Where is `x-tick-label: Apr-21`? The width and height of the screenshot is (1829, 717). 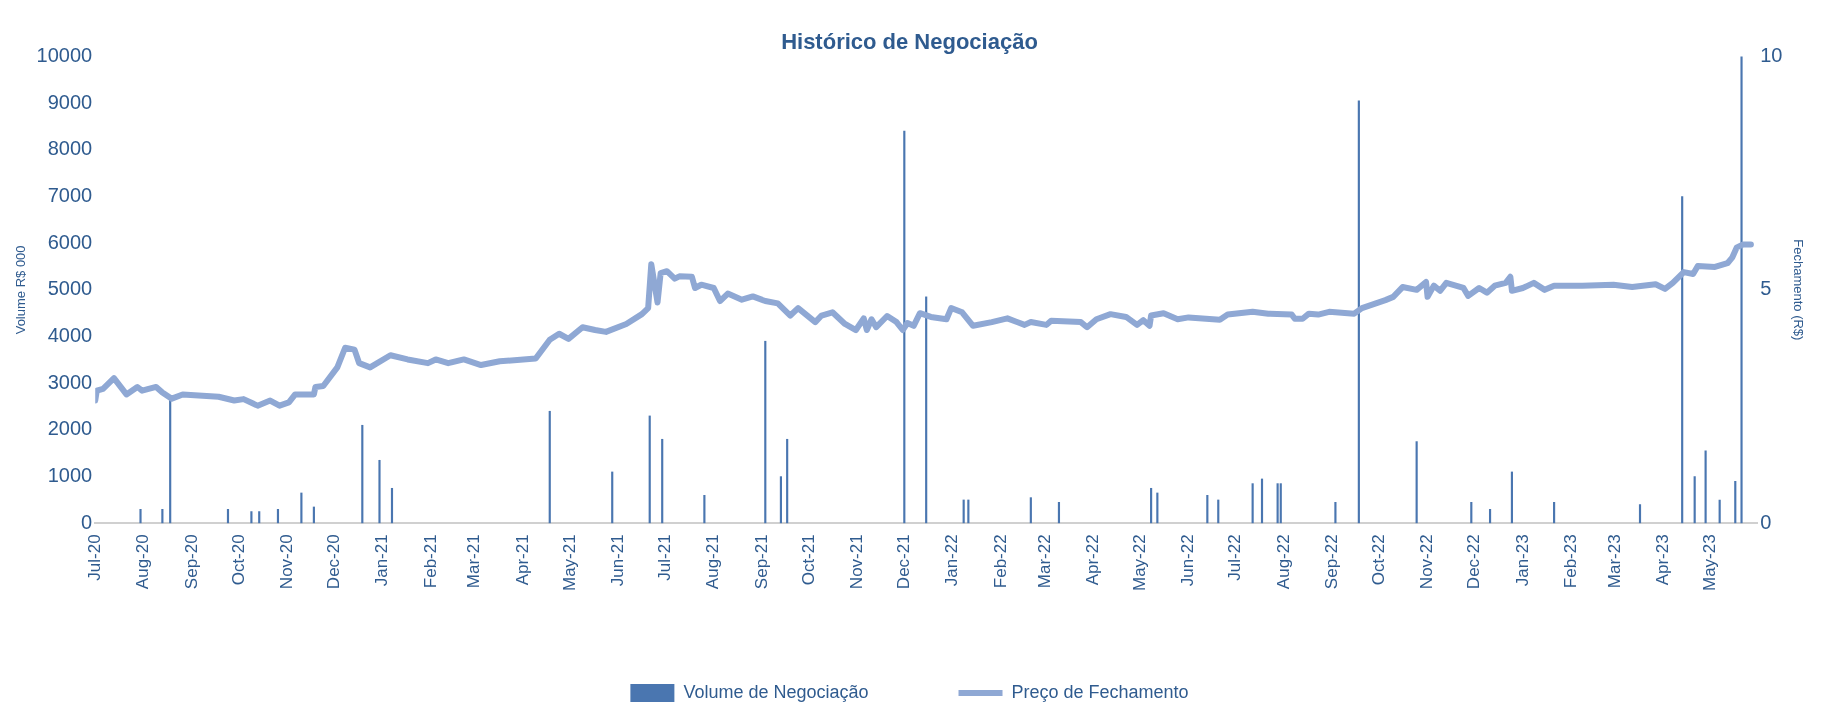 x-tick-label: Apr-21 is located at coordinates (522, 560).